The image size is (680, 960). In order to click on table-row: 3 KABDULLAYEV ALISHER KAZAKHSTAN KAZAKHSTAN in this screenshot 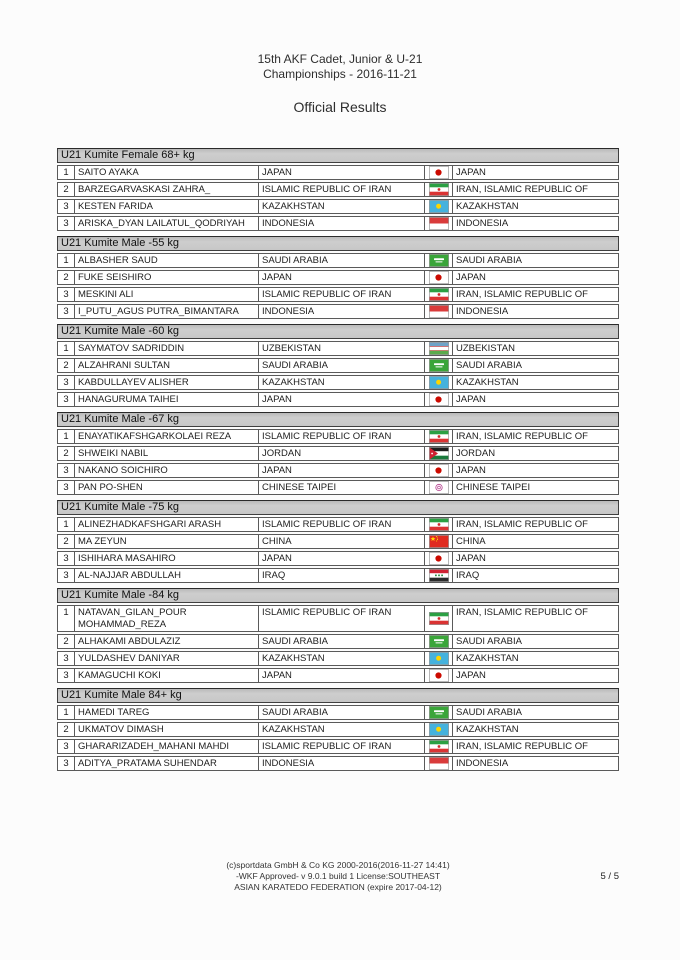, I will do `click(338, 382)`.